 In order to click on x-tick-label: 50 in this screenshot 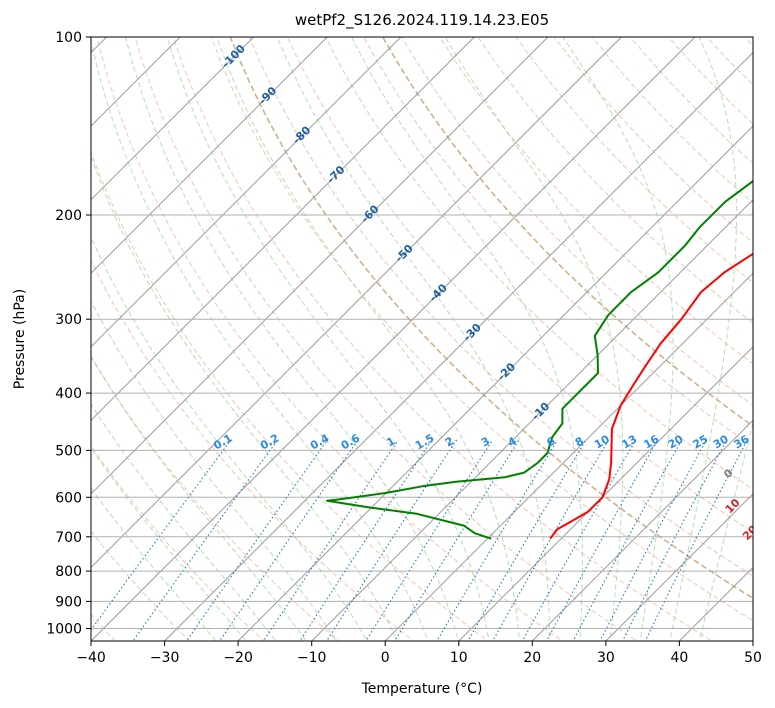, I will do `click(753, 658)`.